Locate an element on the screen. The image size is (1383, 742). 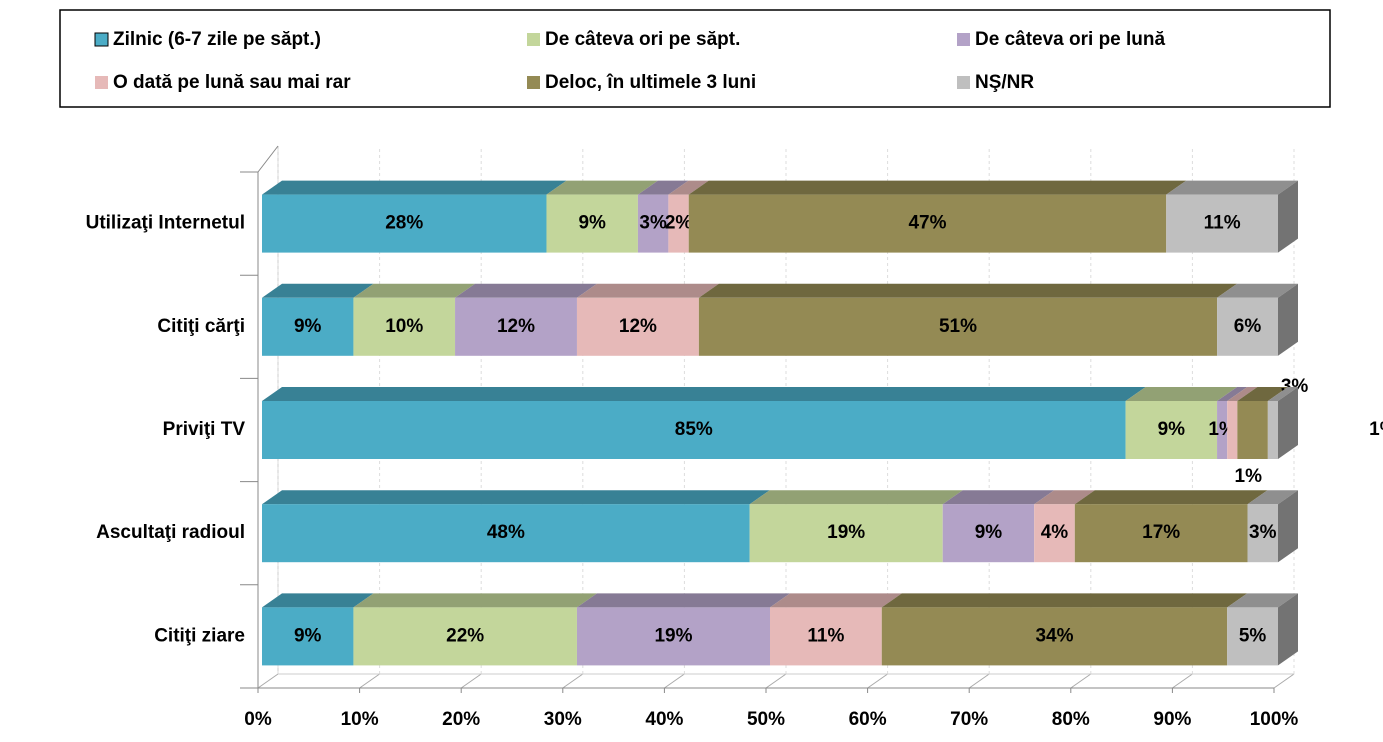
value-label: 48% is located at coordinates (506, 532).